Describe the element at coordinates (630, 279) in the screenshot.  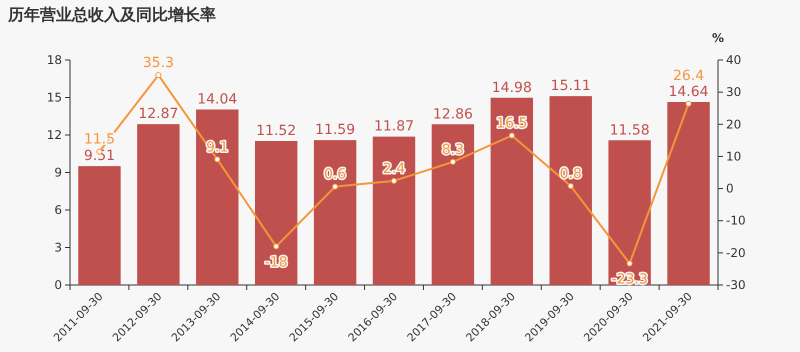
I see `data-label: -23.3` at that location.